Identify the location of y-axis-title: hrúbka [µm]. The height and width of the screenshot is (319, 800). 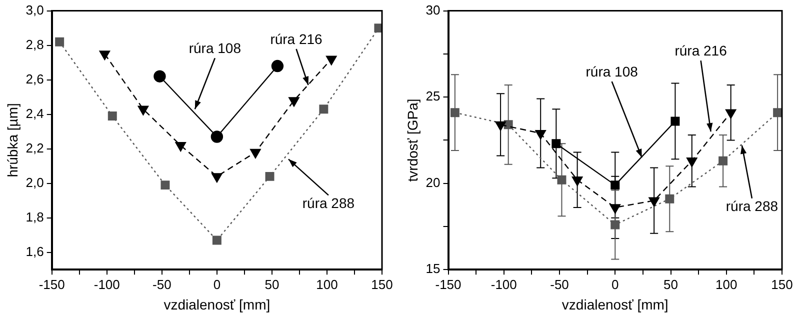
(12, 140).